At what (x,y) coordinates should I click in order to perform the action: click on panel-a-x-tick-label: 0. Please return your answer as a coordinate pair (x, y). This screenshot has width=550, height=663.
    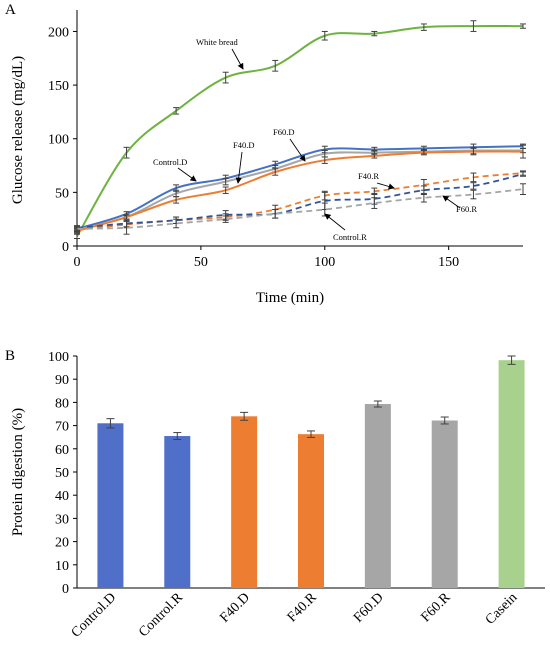
    Looking at the image, I should click on (77, 262).